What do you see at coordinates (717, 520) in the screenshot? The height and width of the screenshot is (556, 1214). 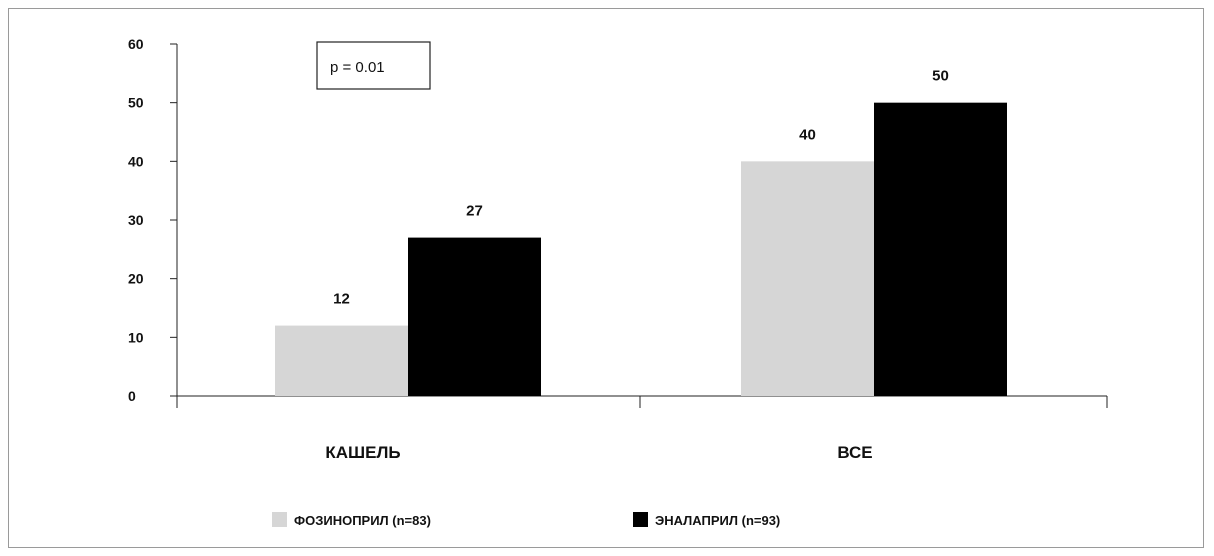 I see `legend-label-enalapril: ЭНАЛАПРИЛ (n=93)` at bounding box center [717, 520].